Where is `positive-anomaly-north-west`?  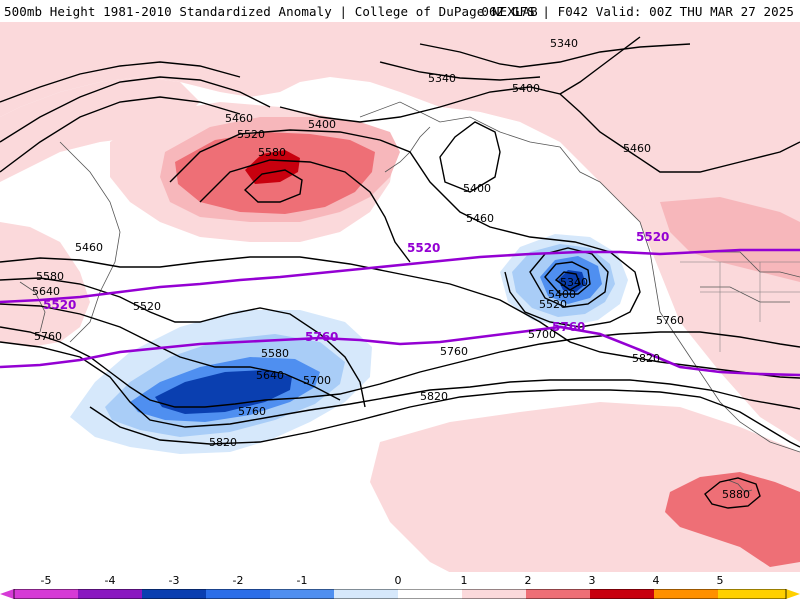 positive-anomaly-north-west is located at coordinates (100, 129).